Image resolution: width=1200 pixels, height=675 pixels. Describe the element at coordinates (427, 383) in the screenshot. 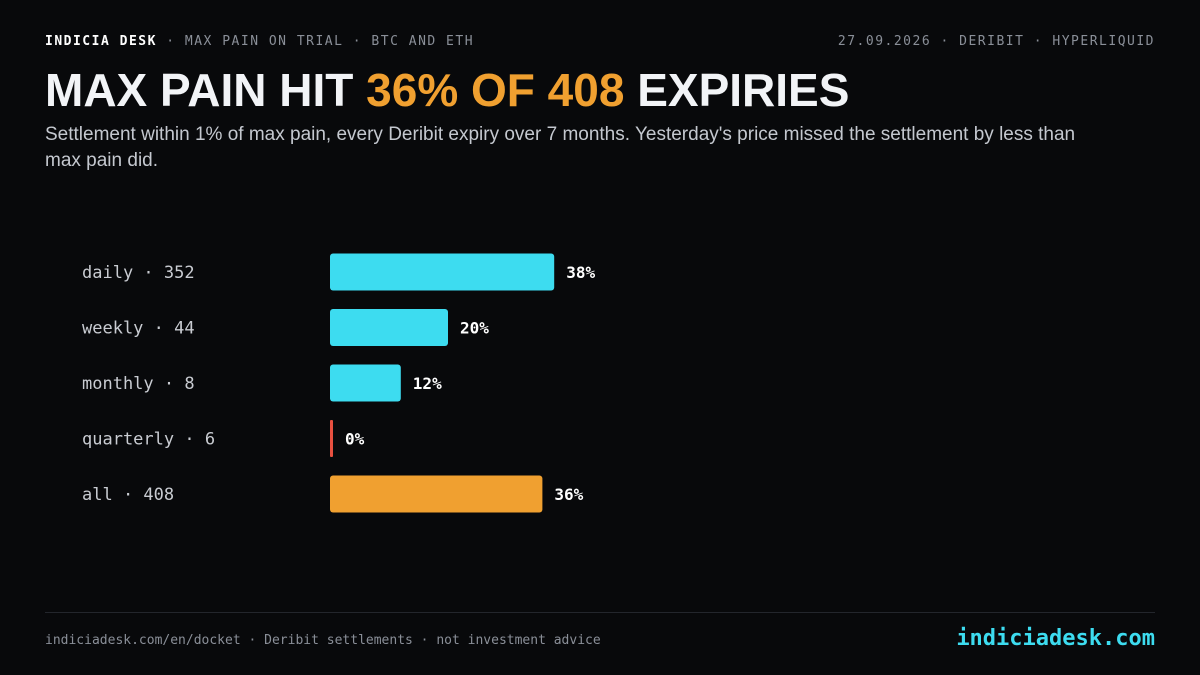

I see `value-label: 12%` at that location.